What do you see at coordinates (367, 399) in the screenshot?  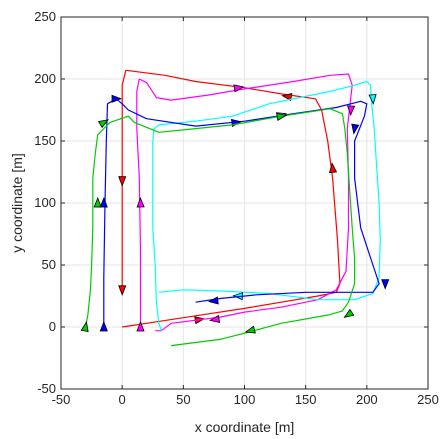 I see `x-tick-label: 200` at bounding box center [367, 399].